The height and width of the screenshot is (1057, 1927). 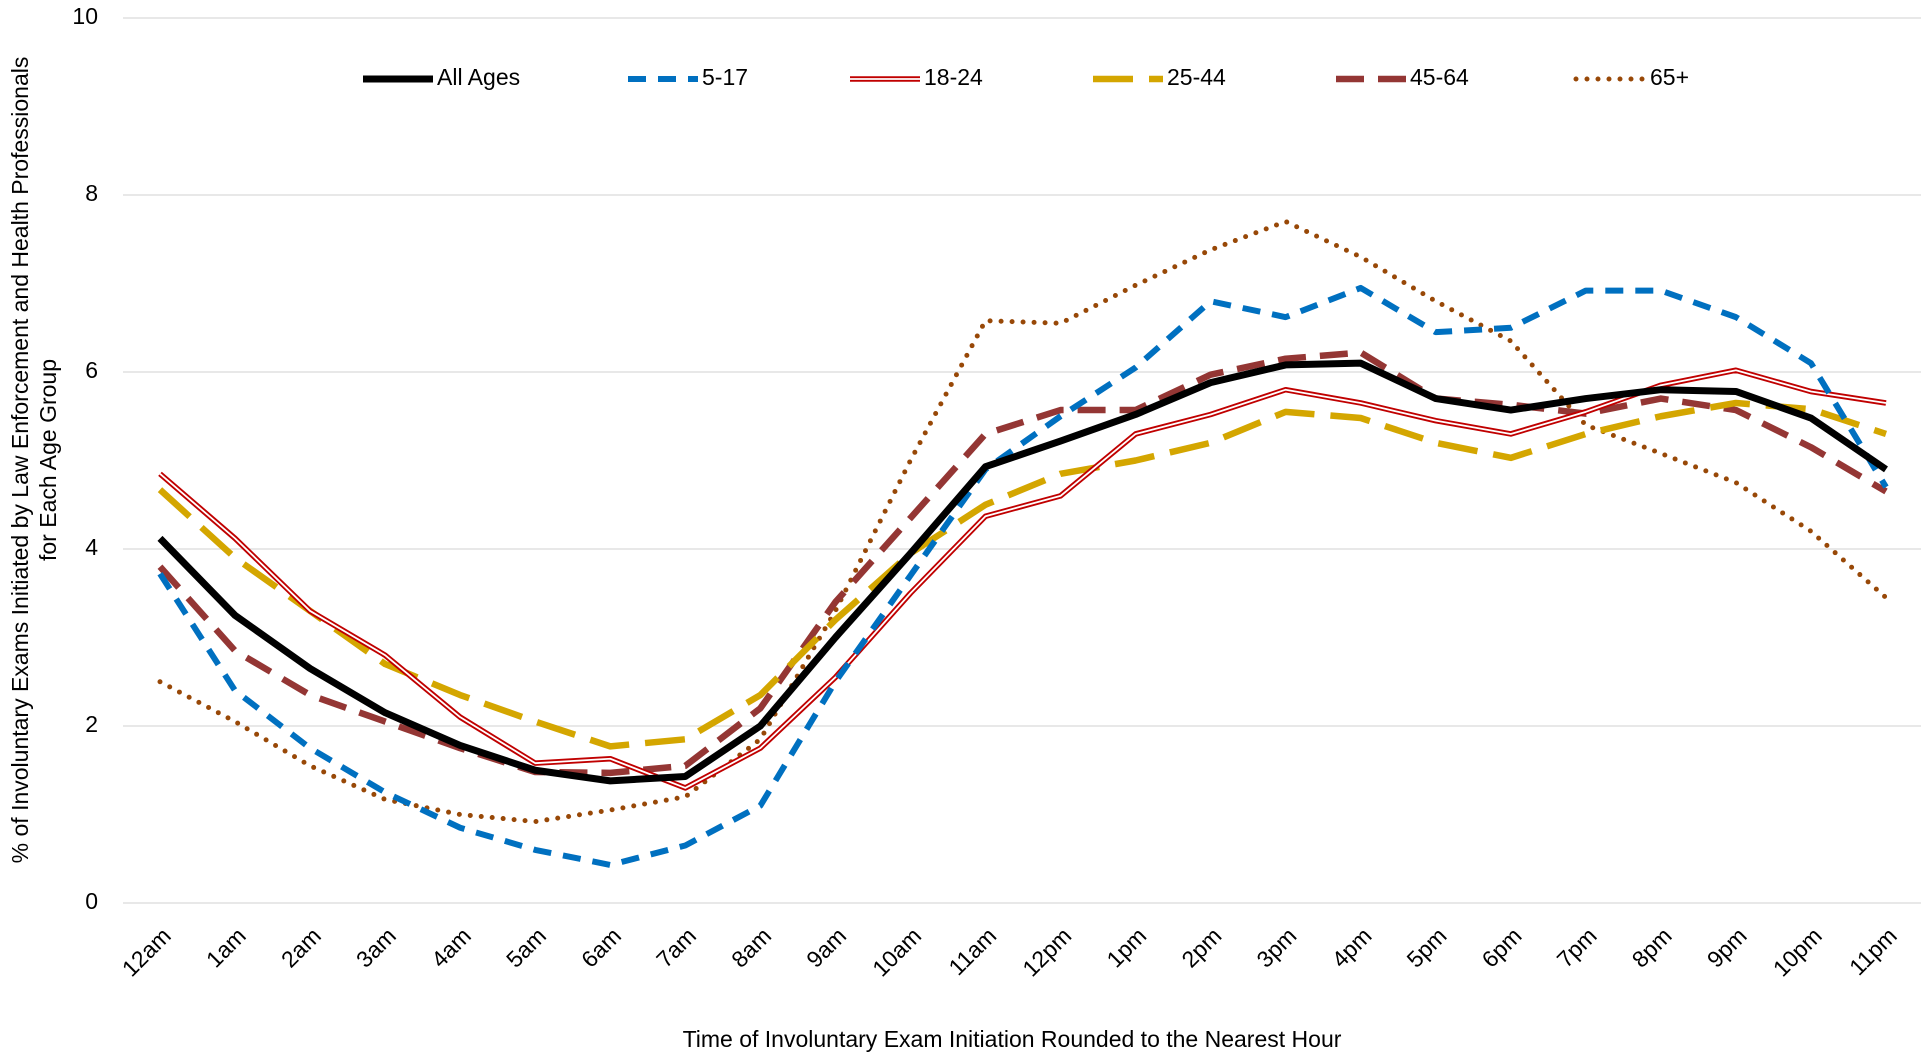 What do you see at coordinates (1797, 951) in the screenshot?
I see `x-tick-label: 10pm` at bounding box center [1797, 951].